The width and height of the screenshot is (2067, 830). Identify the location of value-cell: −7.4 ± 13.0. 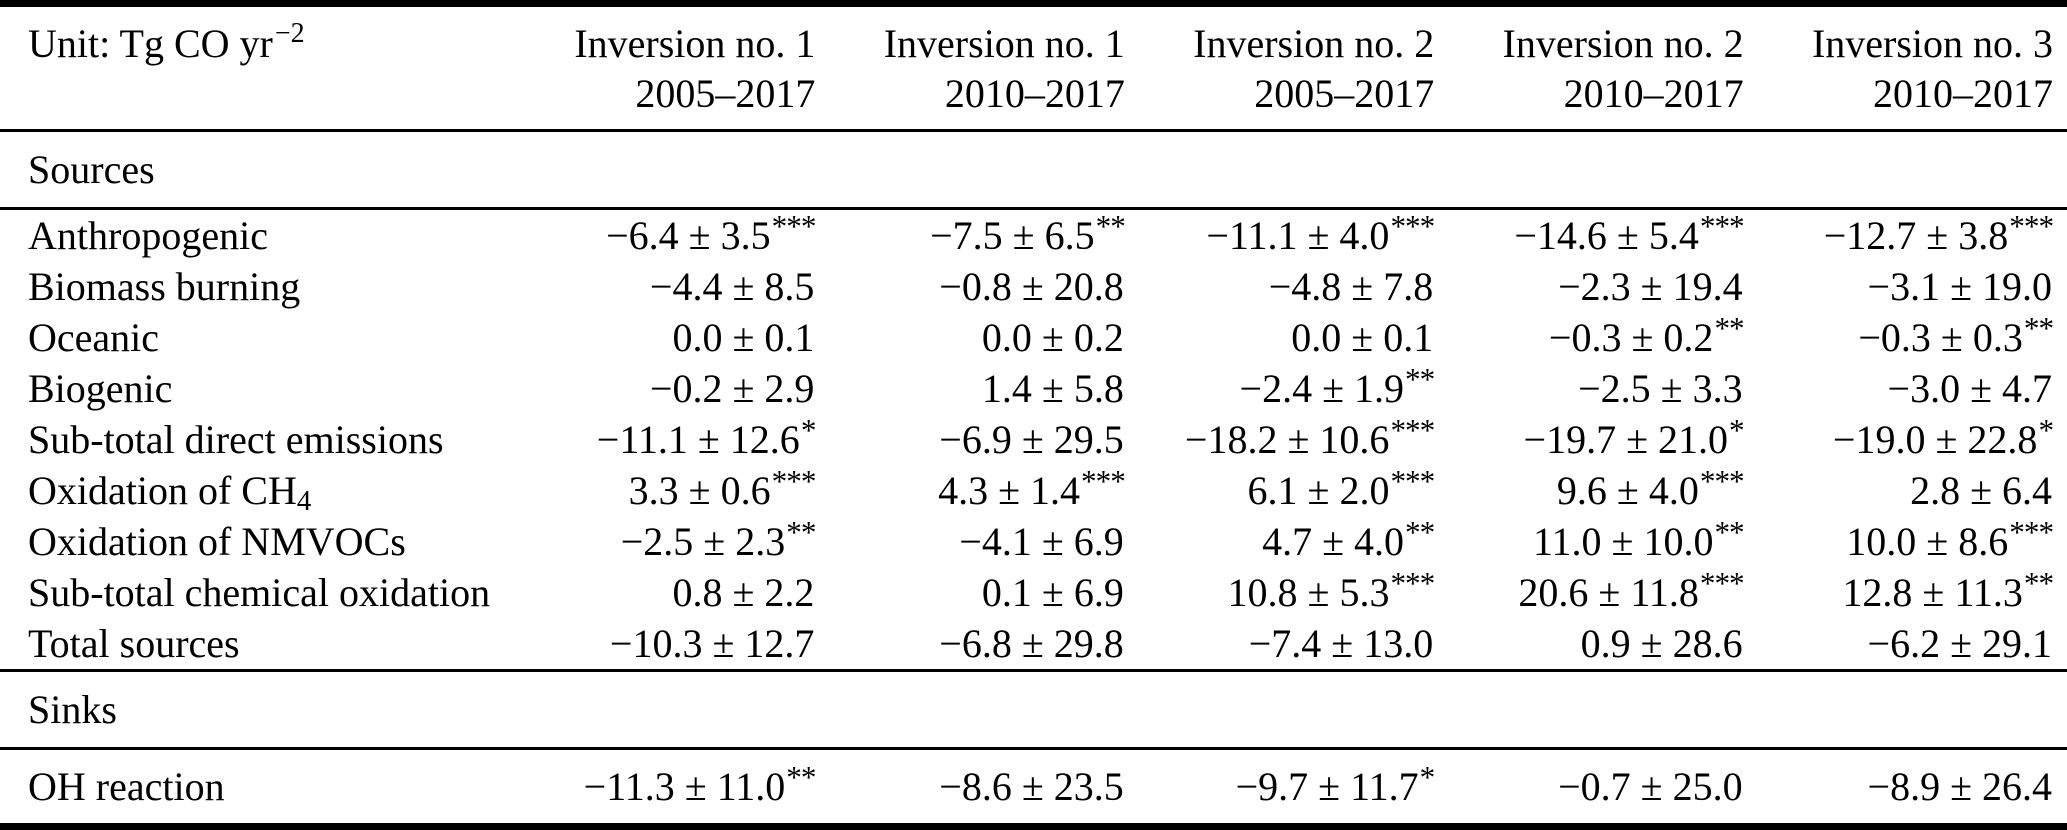
(1293, 643).